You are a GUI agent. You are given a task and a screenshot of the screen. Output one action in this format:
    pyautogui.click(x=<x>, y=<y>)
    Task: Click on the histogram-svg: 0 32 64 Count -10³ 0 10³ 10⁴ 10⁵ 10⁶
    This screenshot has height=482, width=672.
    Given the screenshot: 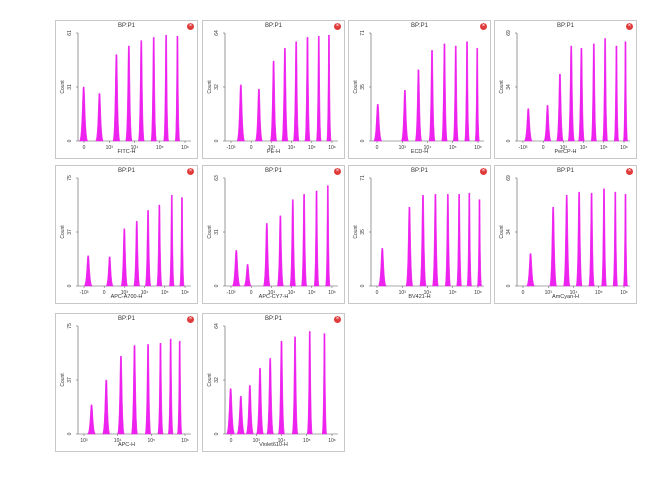 What is the action you would take?
    pyautogui.click(x=272, y=90)
    